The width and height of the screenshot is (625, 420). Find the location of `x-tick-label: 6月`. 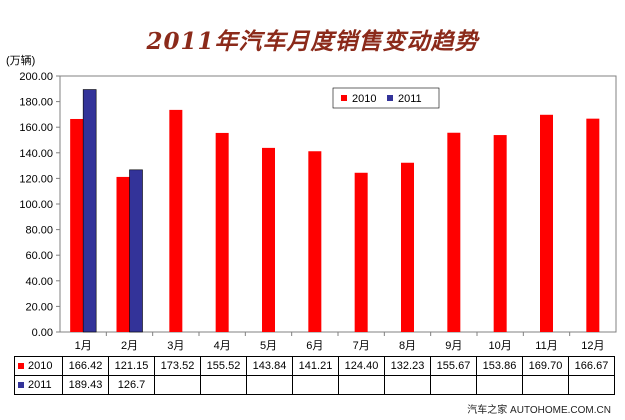

x-tick-label: 6月 is located at coordinates (314, 346).